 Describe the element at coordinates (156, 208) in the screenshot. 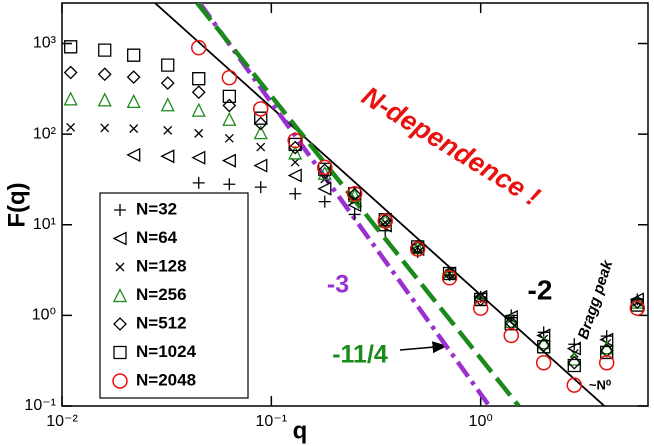

I see `legend-label: N=32` at that location.